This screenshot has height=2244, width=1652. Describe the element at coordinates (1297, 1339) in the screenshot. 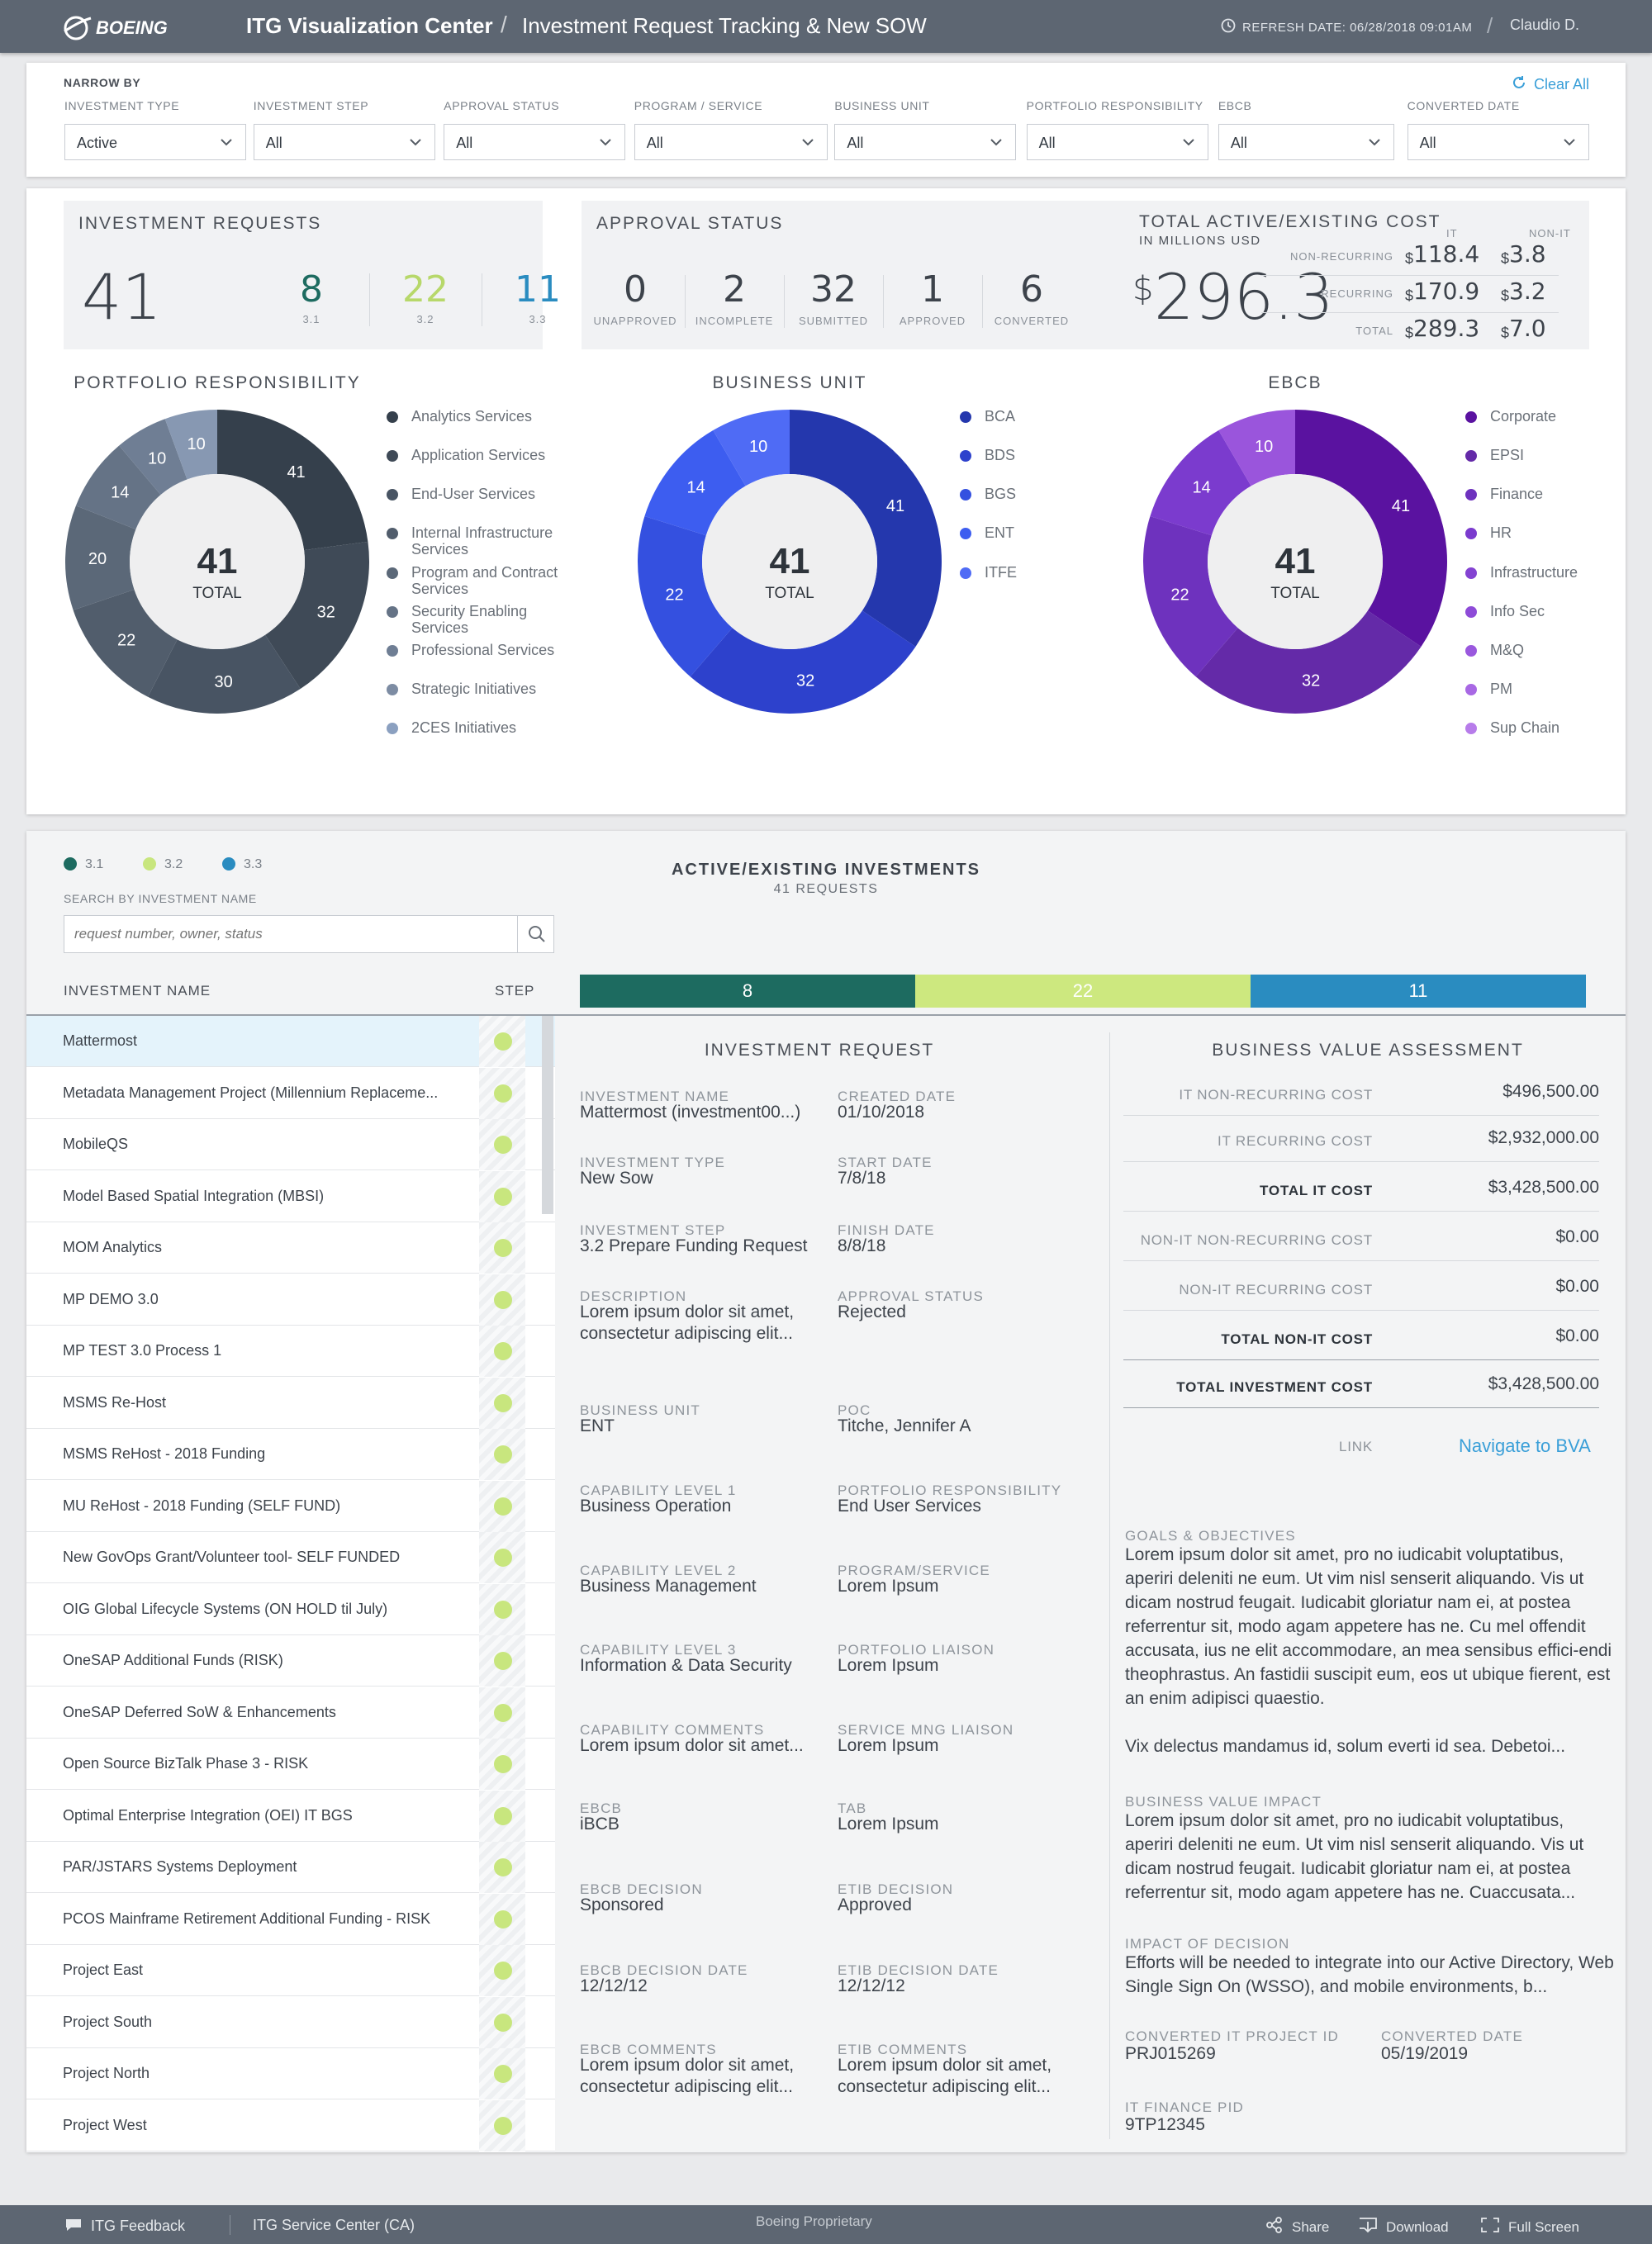

I see `bva-label: TOTAL NON-IT COST` at that location.